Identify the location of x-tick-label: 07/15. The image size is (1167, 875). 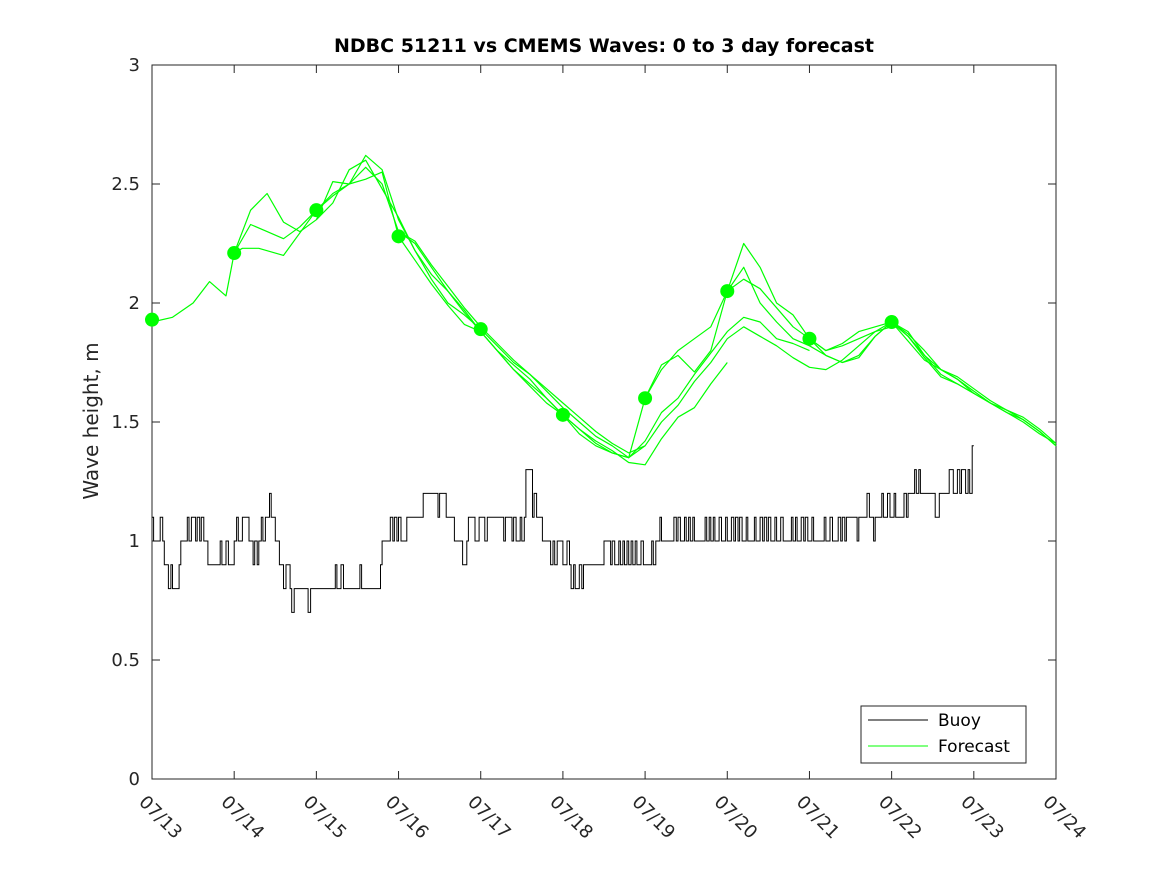
(325, 818).